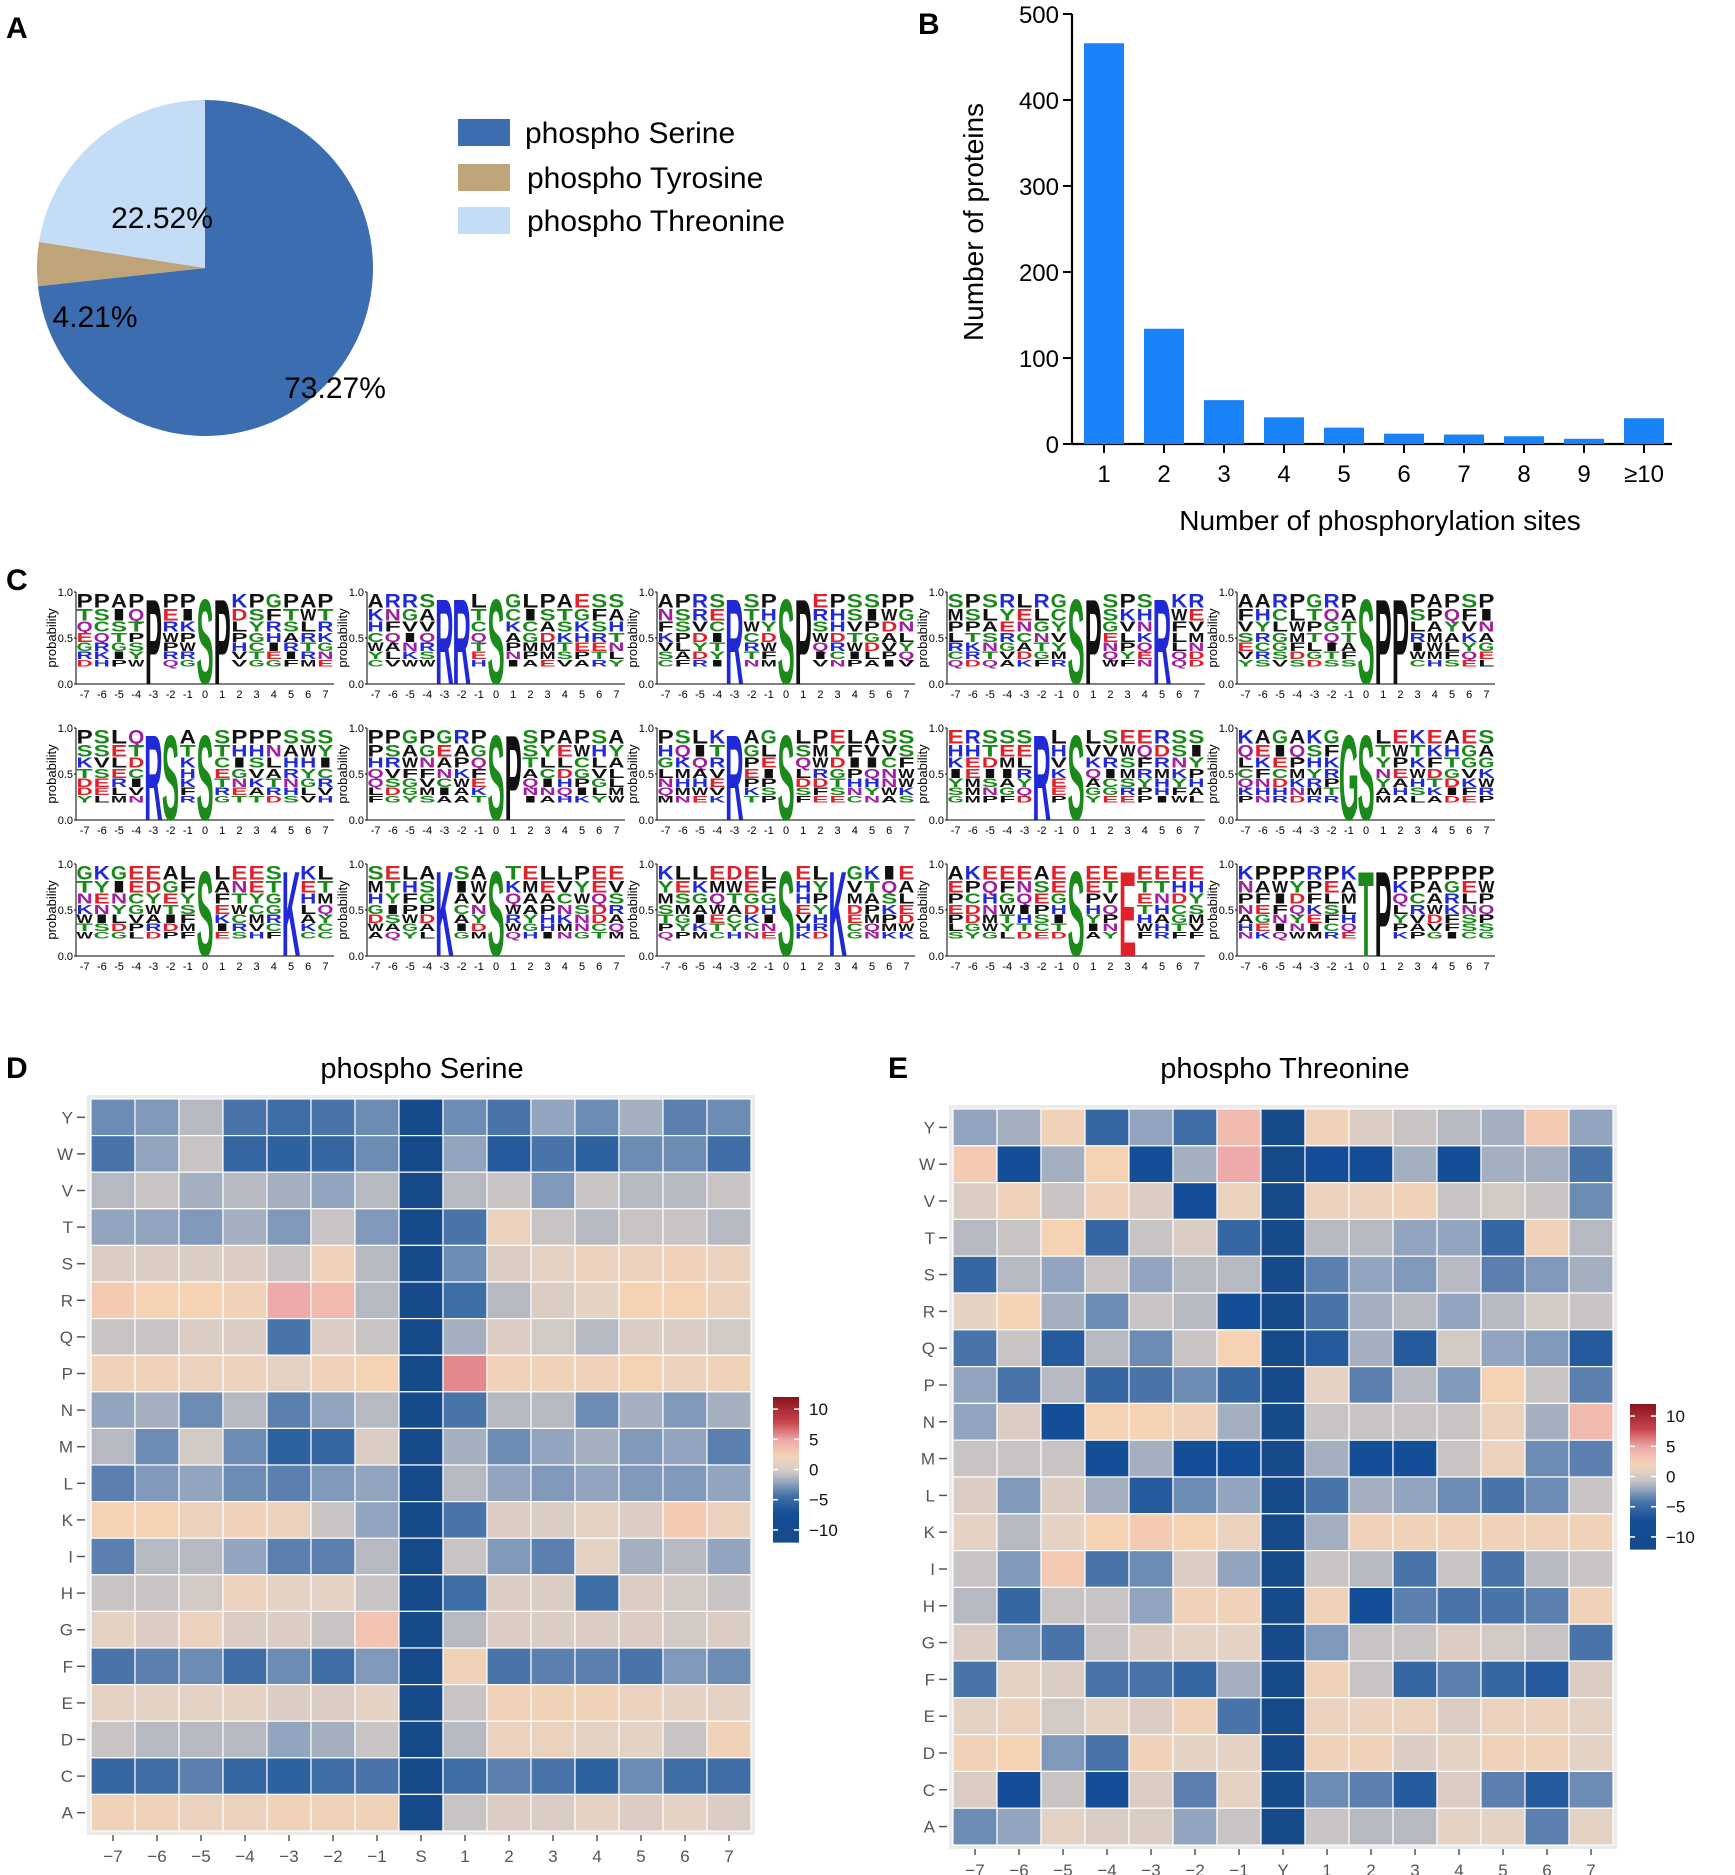 The image size is (1735, 1875). What do you see at coordinates (308, 773) in the screenshot?
I see `logo-letter: Y` at bounding box center [308, 773].